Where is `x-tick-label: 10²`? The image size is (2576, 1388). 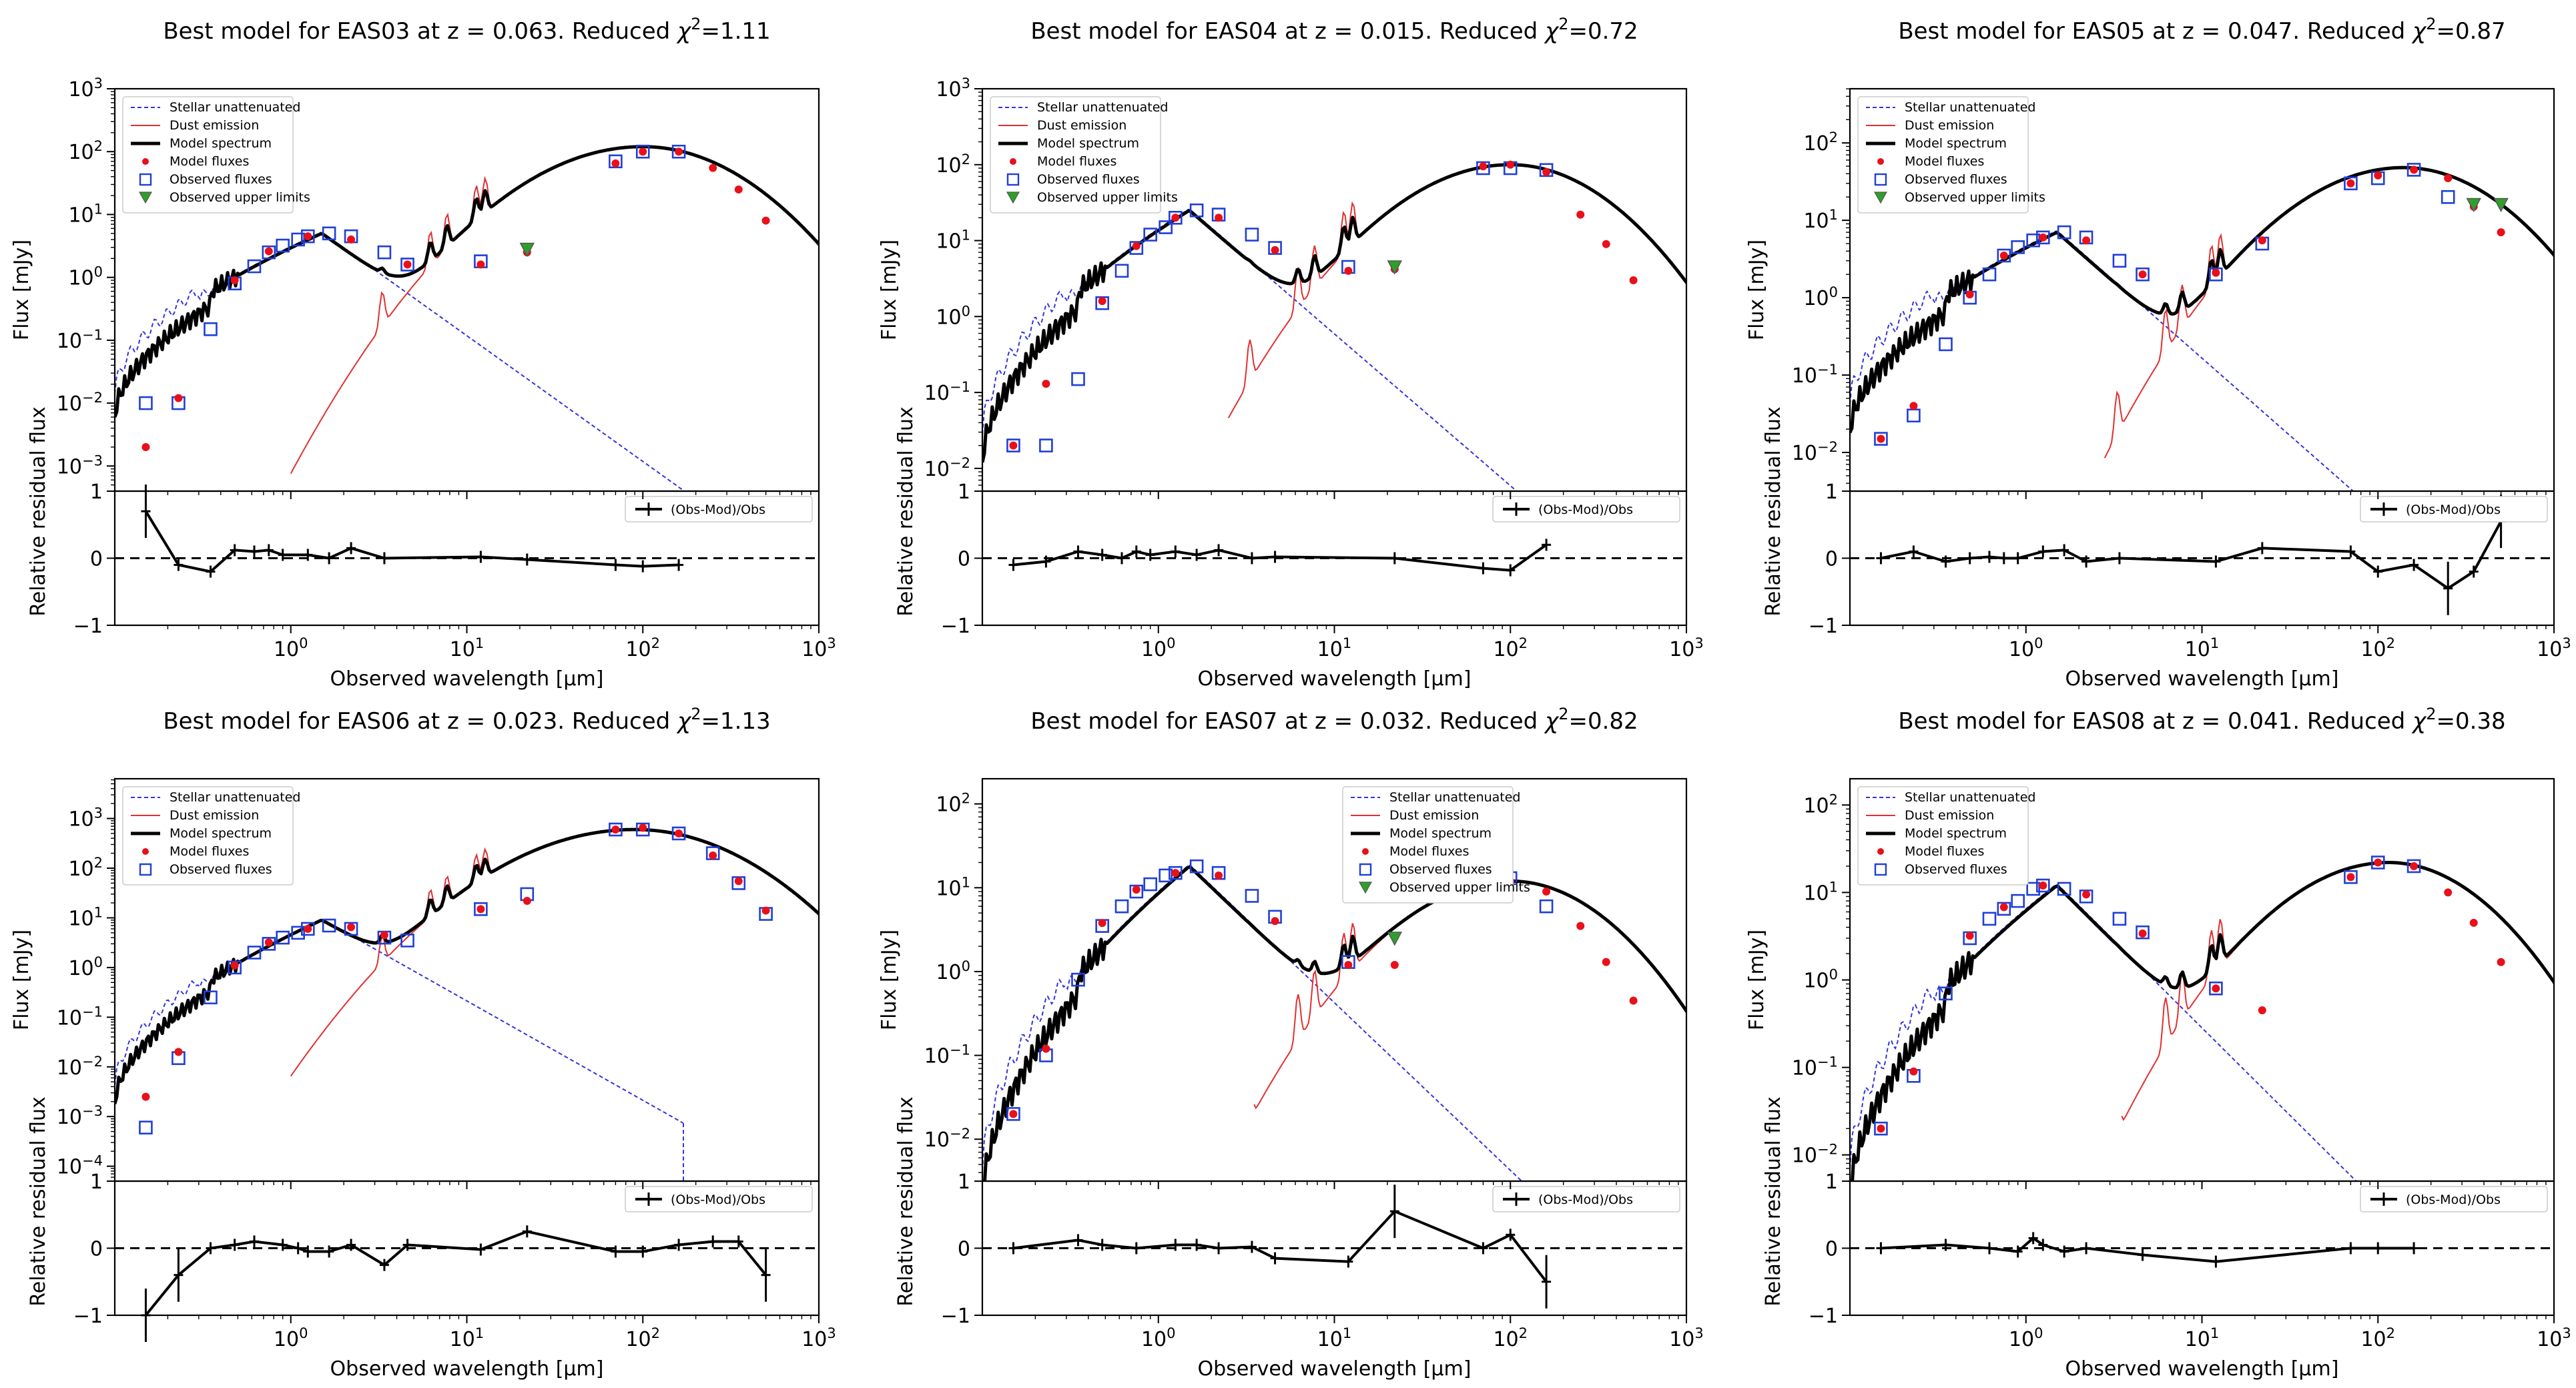 x-tick-label: 10² is located at coordinates (2377, 1338).